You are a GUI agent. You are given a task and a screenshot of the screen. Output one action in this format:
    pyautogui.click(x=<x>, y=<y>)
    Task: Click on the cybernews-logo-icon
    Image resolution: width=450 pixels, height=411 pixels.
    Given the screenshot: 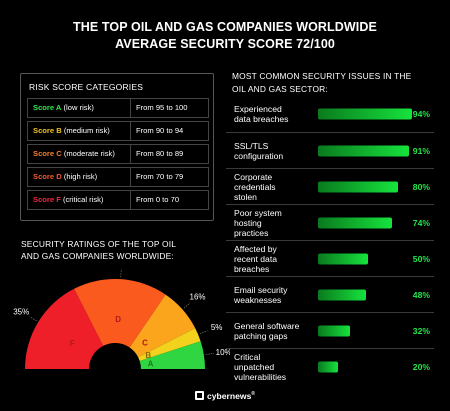 What is the action you would take?
    pyautogui.click(x=199, y=395)
    